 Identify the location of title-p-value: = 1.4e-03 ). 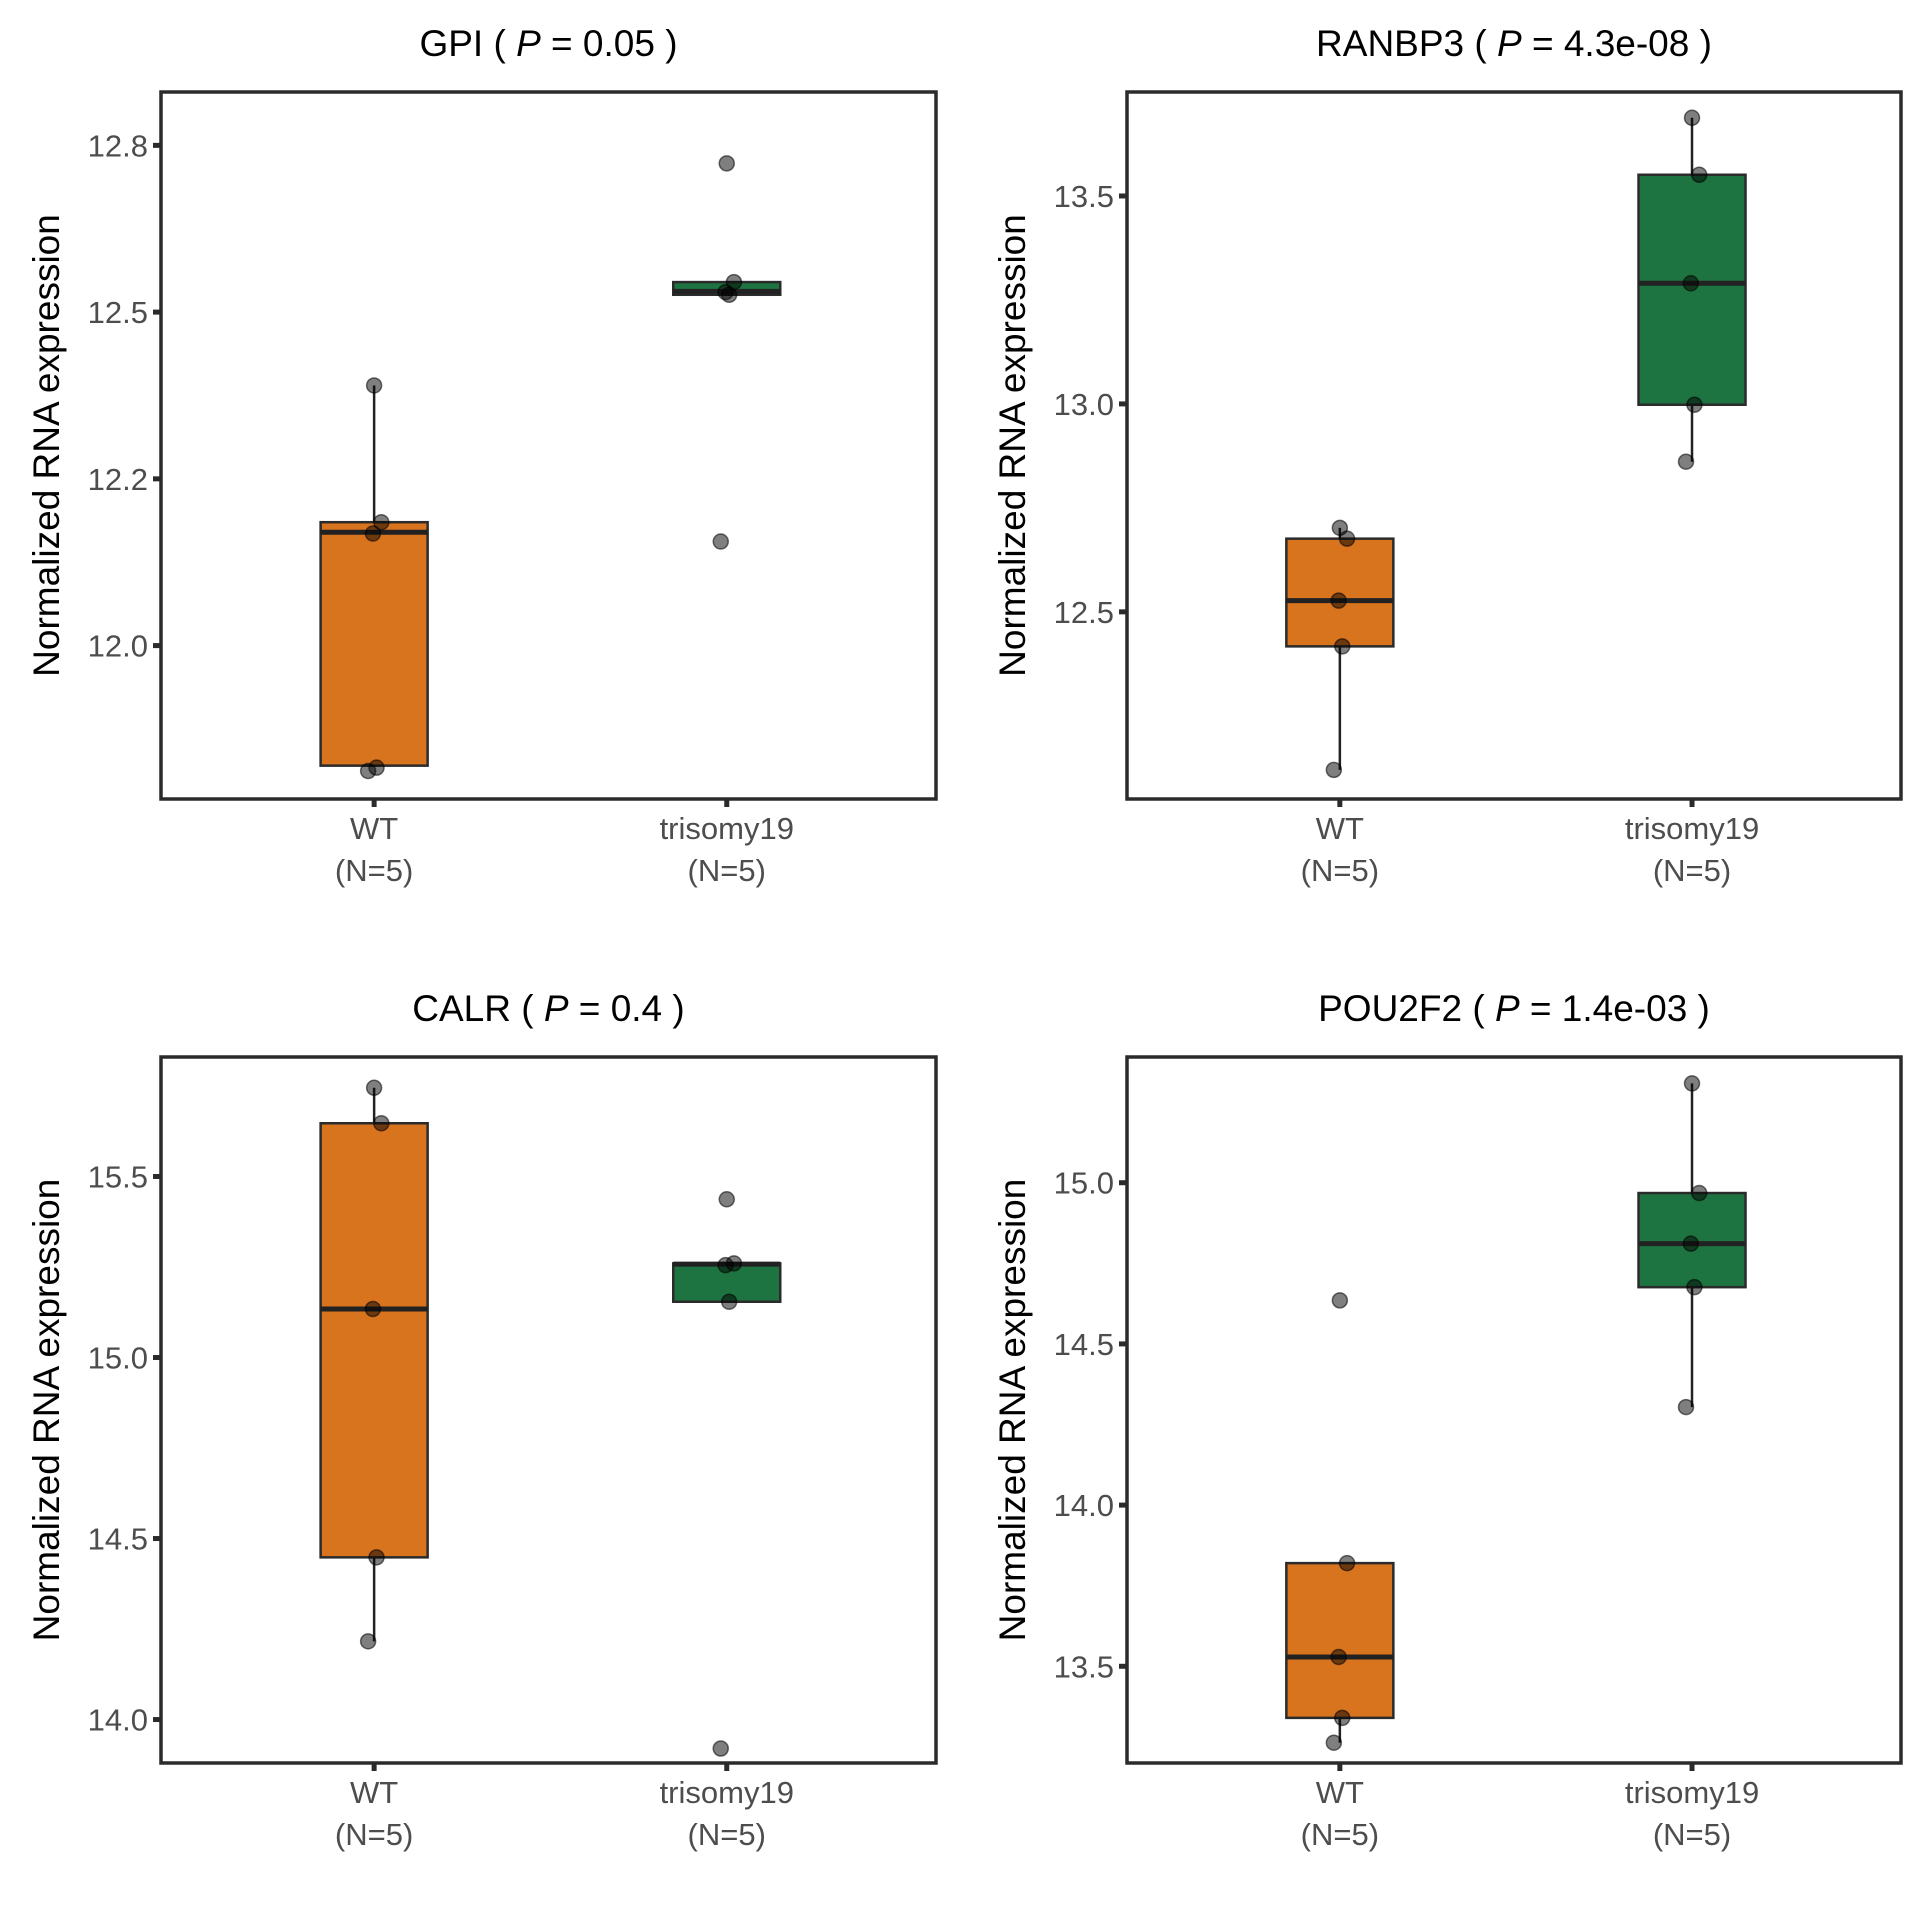
(1615, 1008).